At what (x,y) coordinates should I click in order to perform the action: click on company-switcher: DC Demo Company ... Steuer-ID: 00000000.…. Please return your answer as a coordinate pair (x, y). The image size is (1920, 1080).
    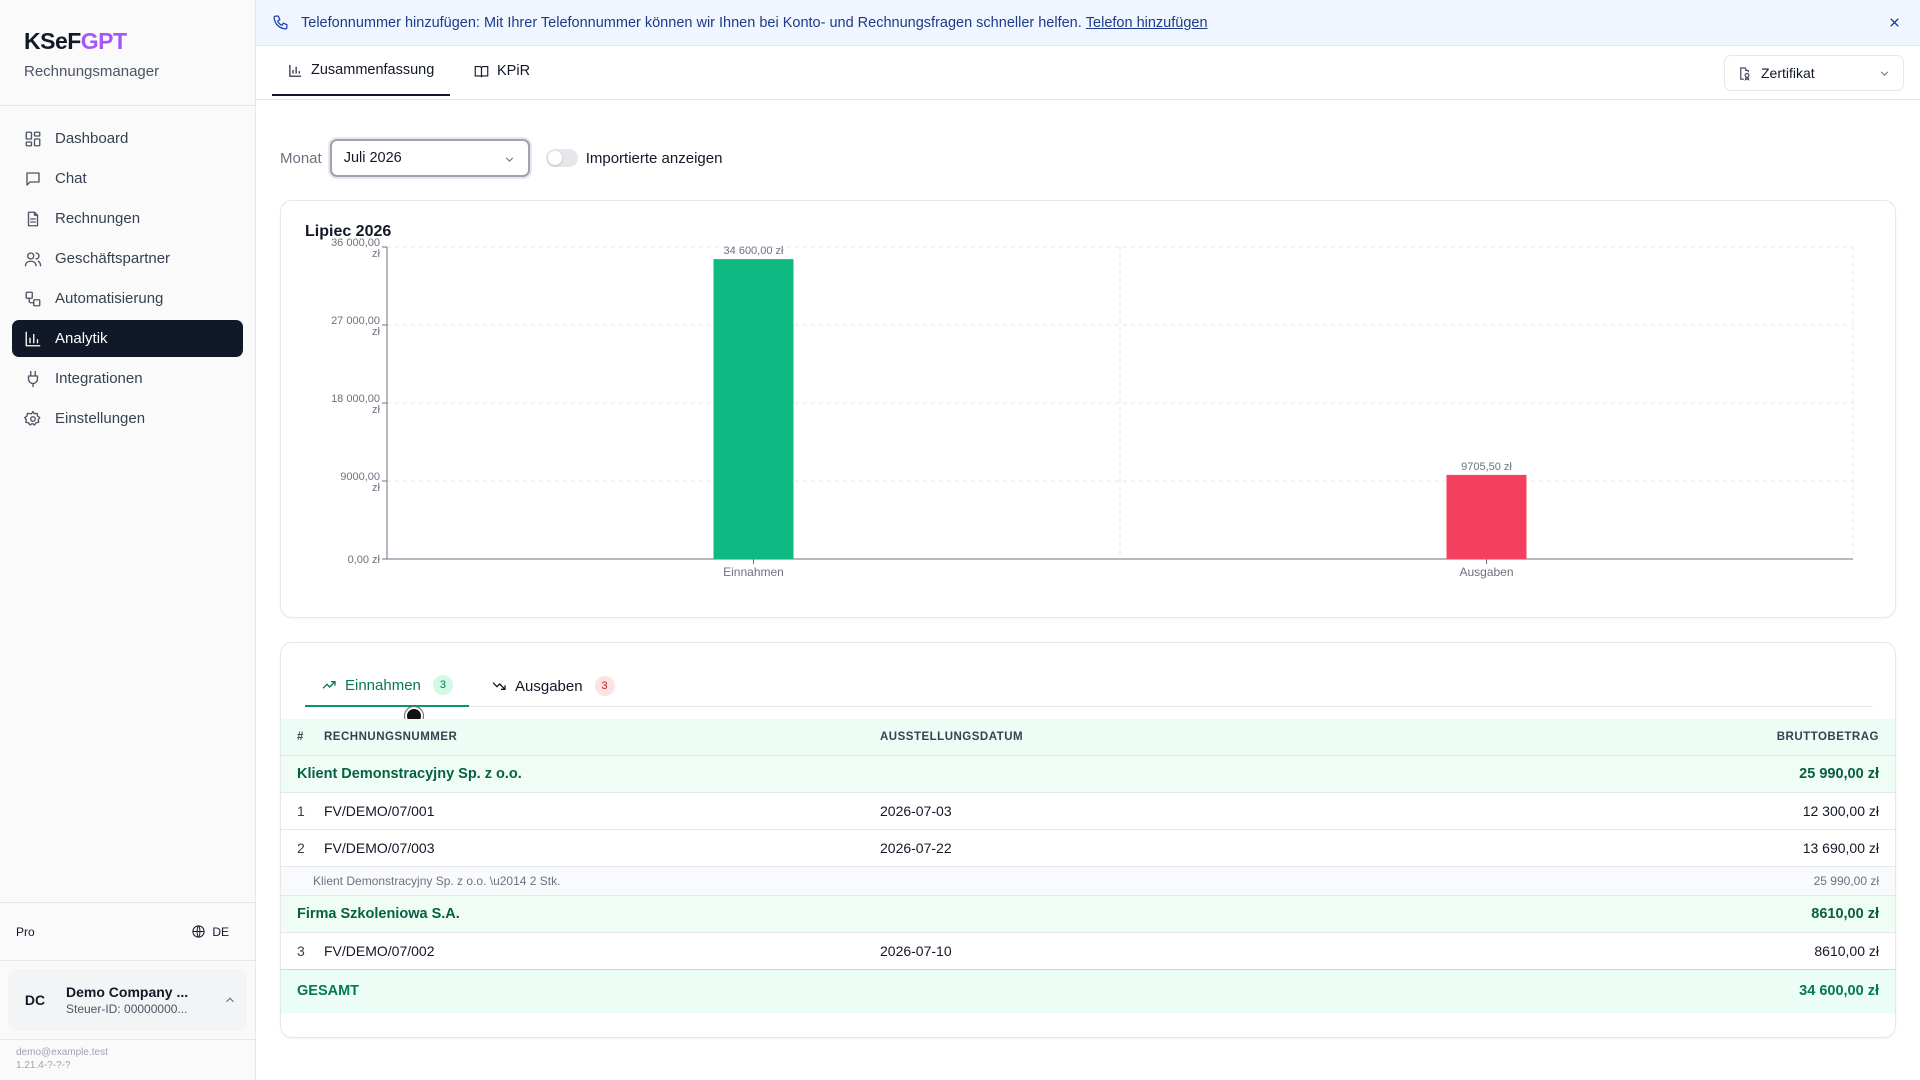
    Looking at the image, I should click on (127, 1000).